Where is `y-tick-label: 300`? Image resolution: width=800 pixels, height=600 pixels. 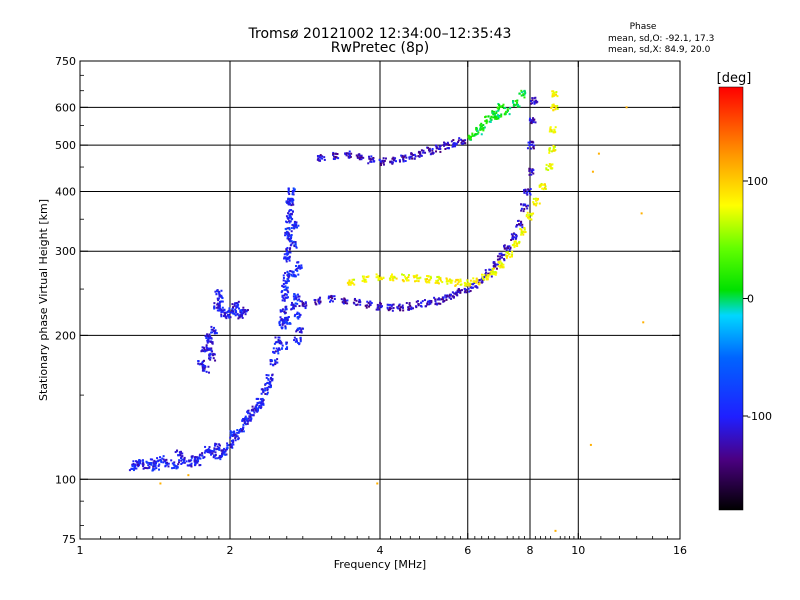
y-tick-label: 300 is located at coordinates (65, 251).